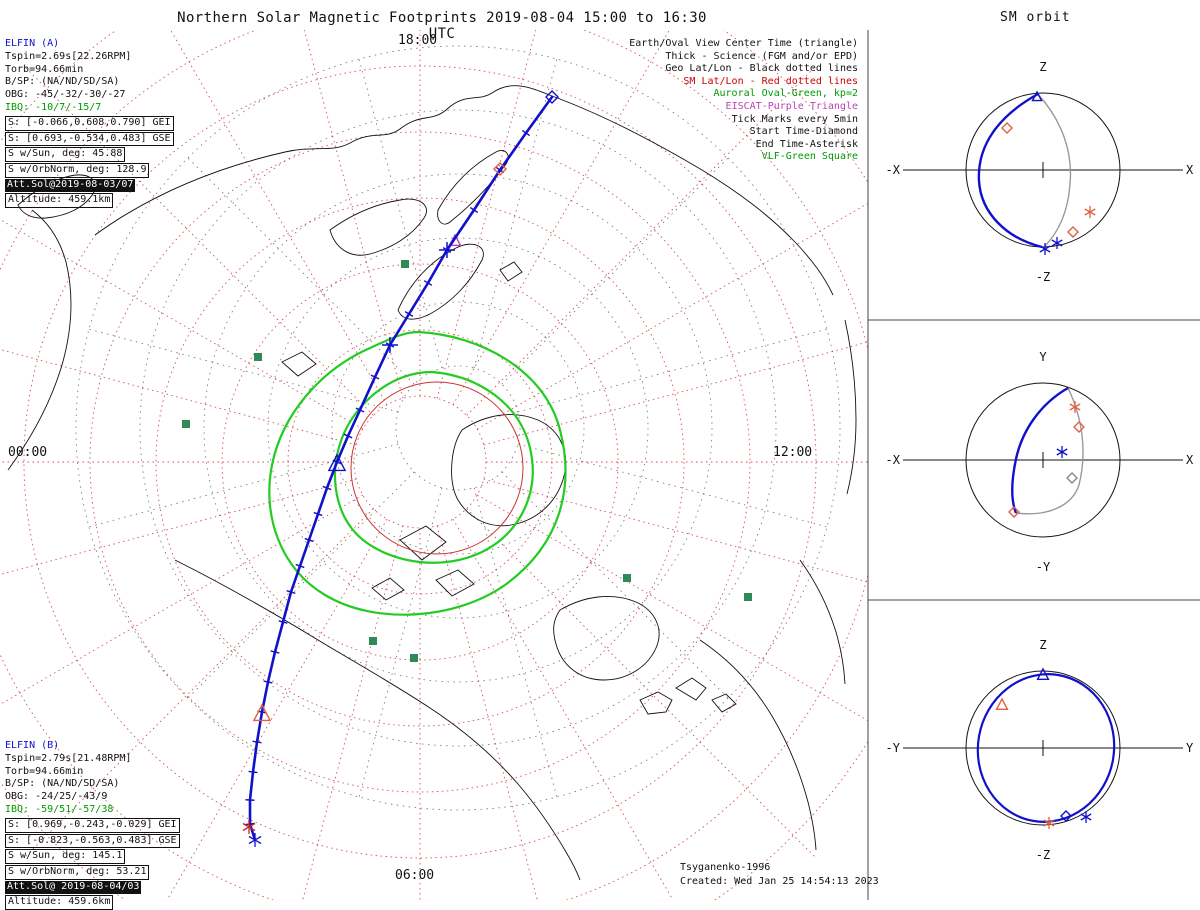  Describe the element at coordinates (59, 200) in the screenshot. I see `elfin-a-altitude: Altitude: 459.1km` at that location.